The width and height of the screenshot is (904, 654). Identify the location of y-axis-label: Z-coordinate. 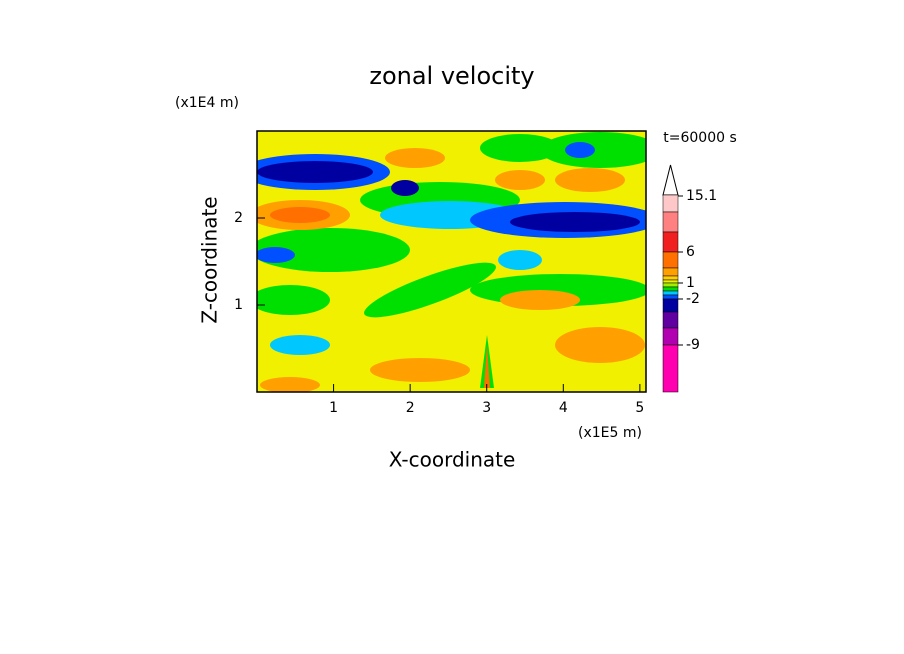
(210, 259).